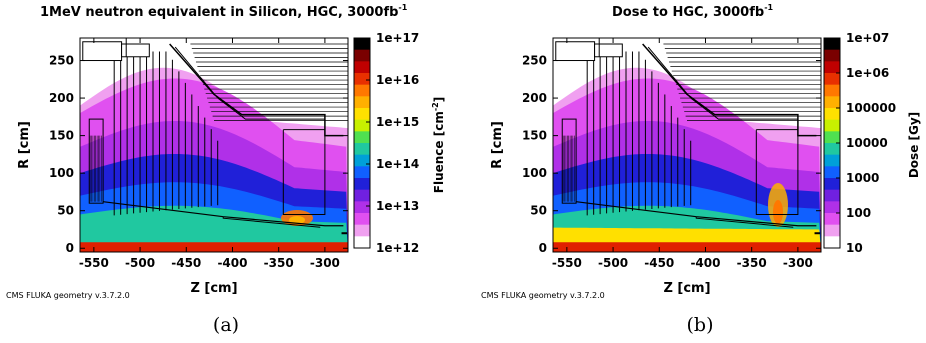 This screenshot has height=343, width=926. Describe the element at coordinates (186, 263) in the screenshot. I see `x-tick-label-a: -450` at that location.